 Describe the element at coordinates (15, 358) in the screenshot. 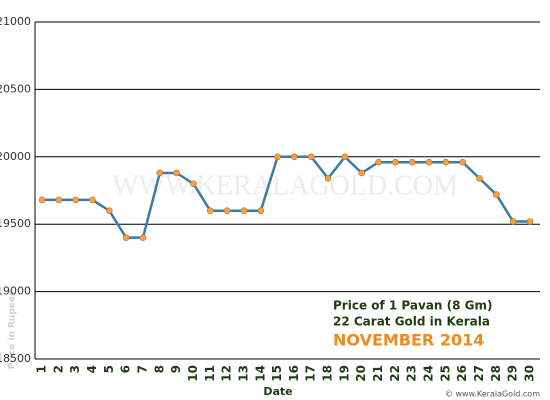

I see `y-tick-label: 18500` at that location.